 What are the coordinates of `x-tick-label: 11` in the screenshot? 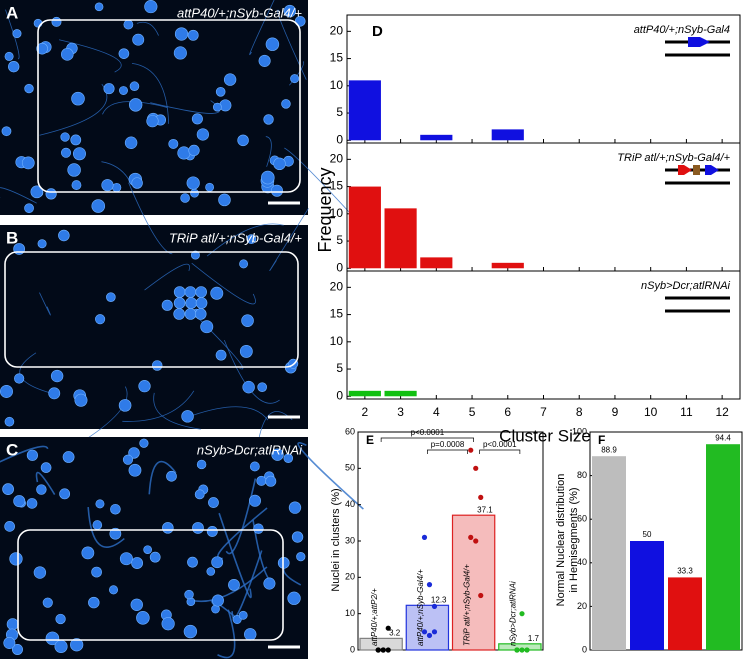 It's located at (686, 412).